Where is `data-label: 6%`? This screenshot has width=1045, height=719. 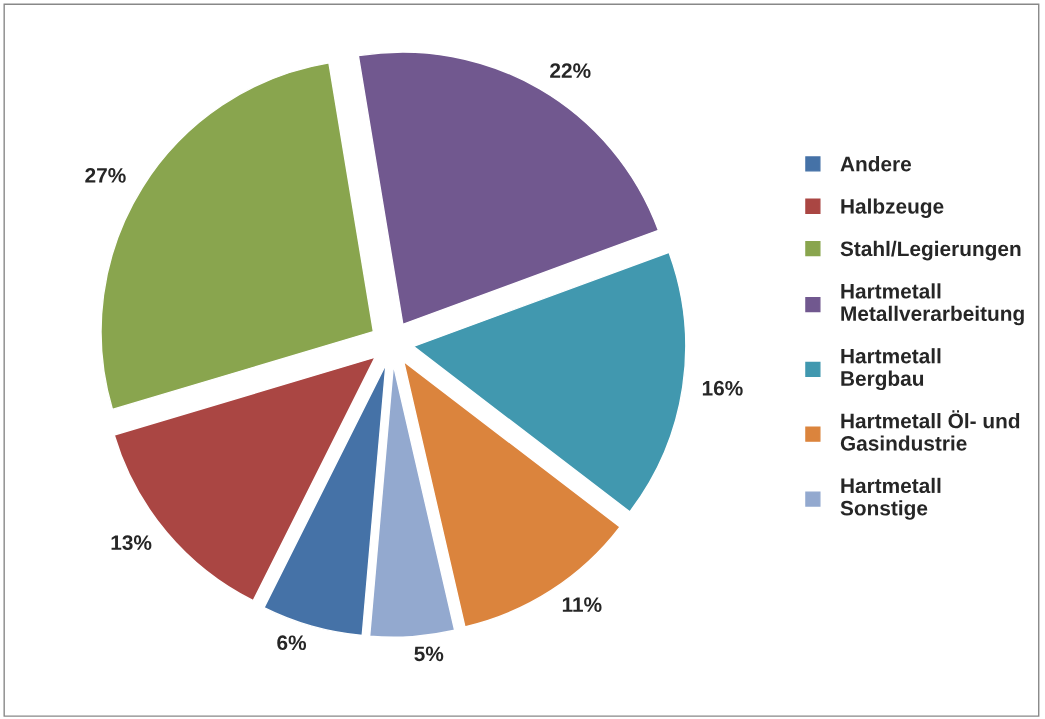 data-label: 6% is located at coordinates (292, 643).